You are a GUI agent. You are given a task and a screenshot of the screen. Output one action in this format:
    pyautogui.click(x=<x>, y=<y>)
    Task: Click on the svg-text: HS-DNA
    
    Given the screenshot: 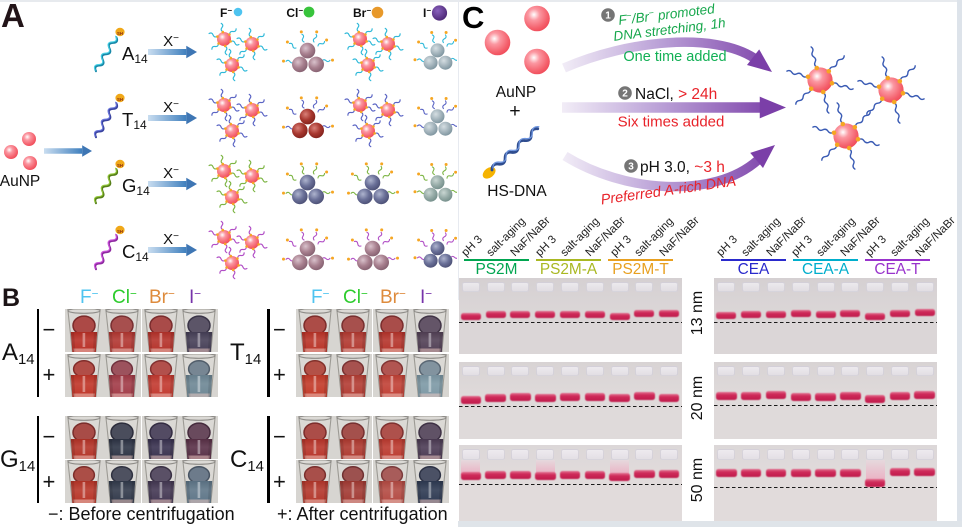 What is the action you would take?
    pyautogui.click(x=517, y=191)
    